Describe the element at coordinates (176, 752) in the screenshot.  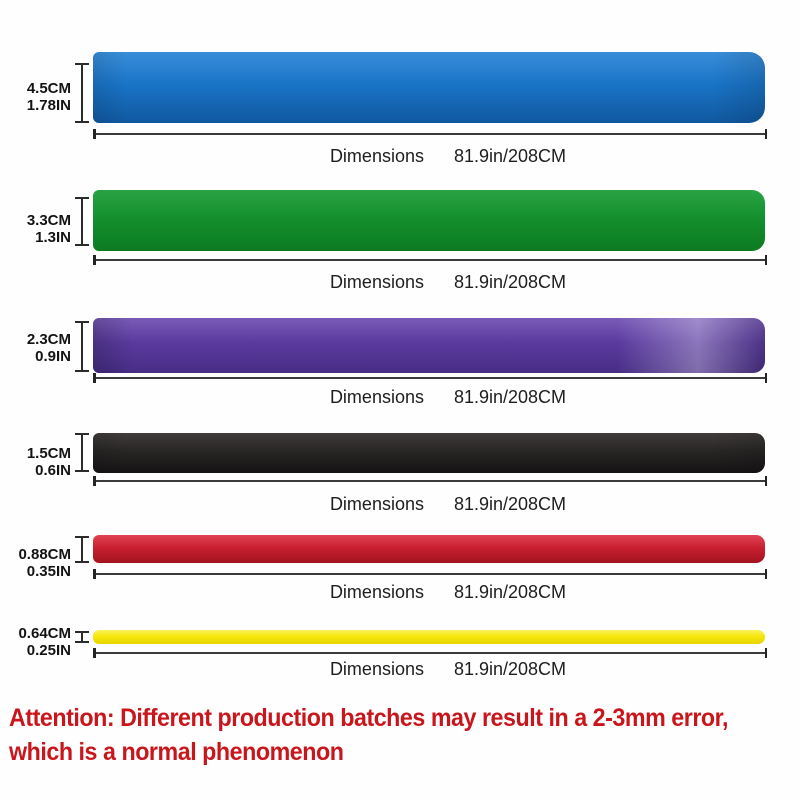
I see `attention-line2: which is a normal phenomenon` at that location.